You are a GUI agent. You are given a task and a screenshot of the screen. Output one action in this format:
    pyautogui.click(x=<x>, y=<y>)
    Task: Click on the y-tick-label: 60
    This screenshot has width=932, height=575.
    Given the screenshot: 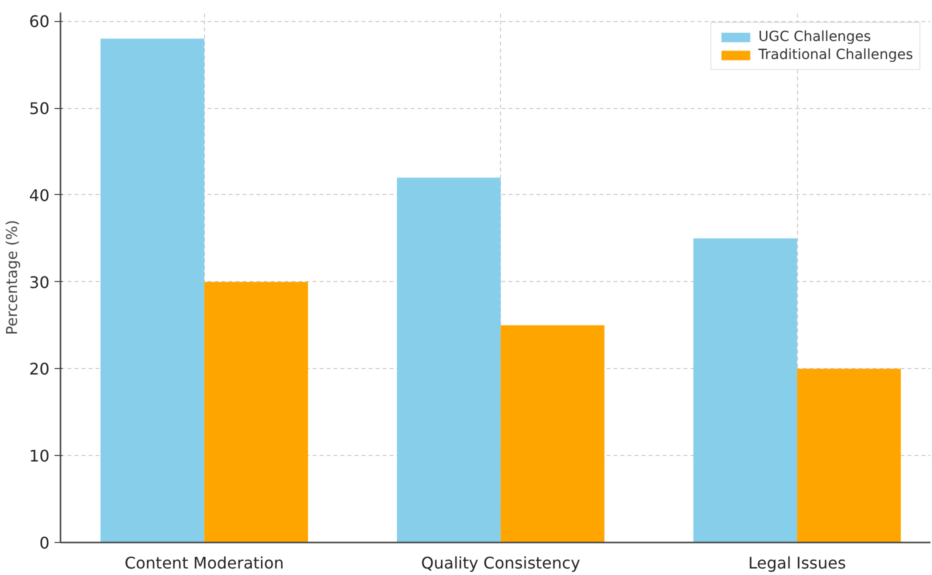 What is the action you would take?
    pyautogui.click(x=39, y=22)
    